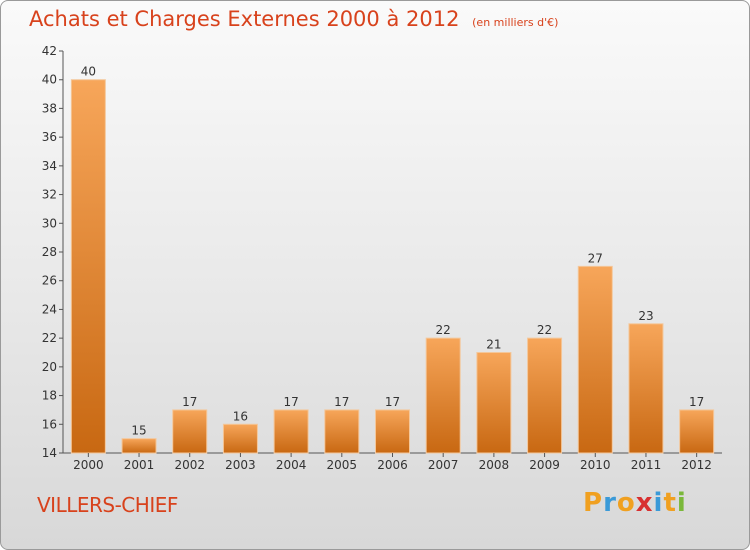 The image size is (750, 550). What do you see at coordinates (610, 503) in the screenshot?
I see `logo-letter: r` at bounding box center [610, 503].